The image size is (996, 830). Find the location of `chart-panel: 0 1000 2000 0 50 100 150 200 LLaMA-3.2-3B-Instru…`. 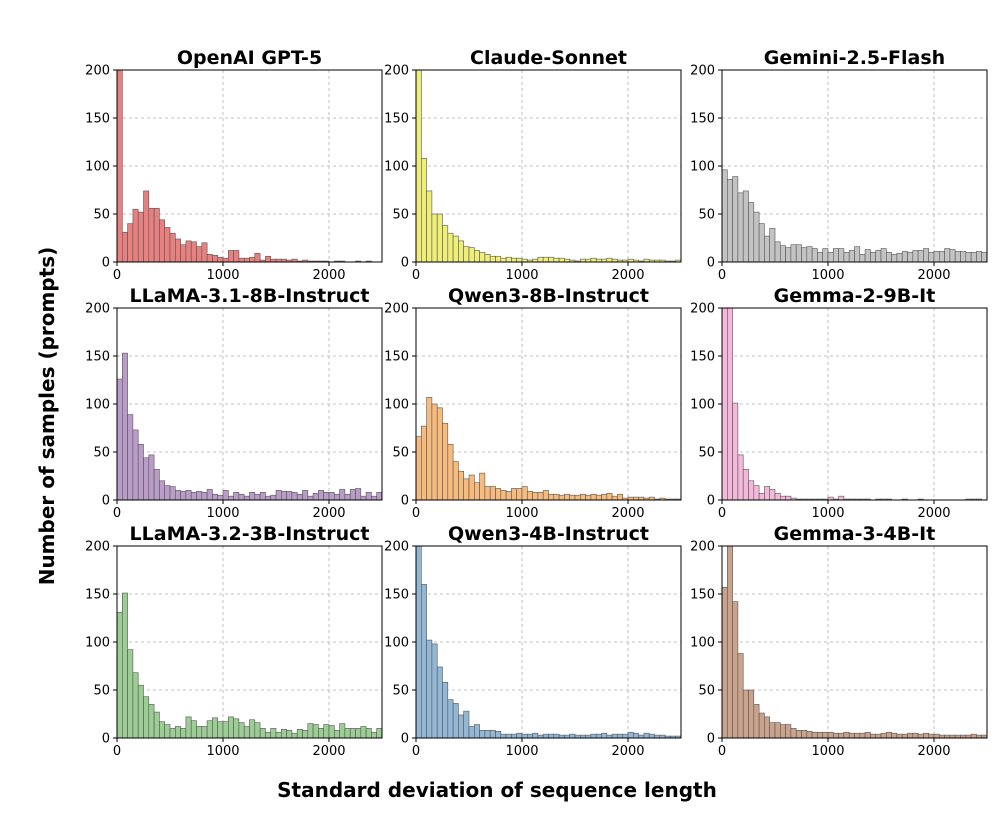

chart-panel: 0 1000 2000 0 50 100 150 200 LLaMA-3.2-3B-Instru… is located at coordinates (234, 641).